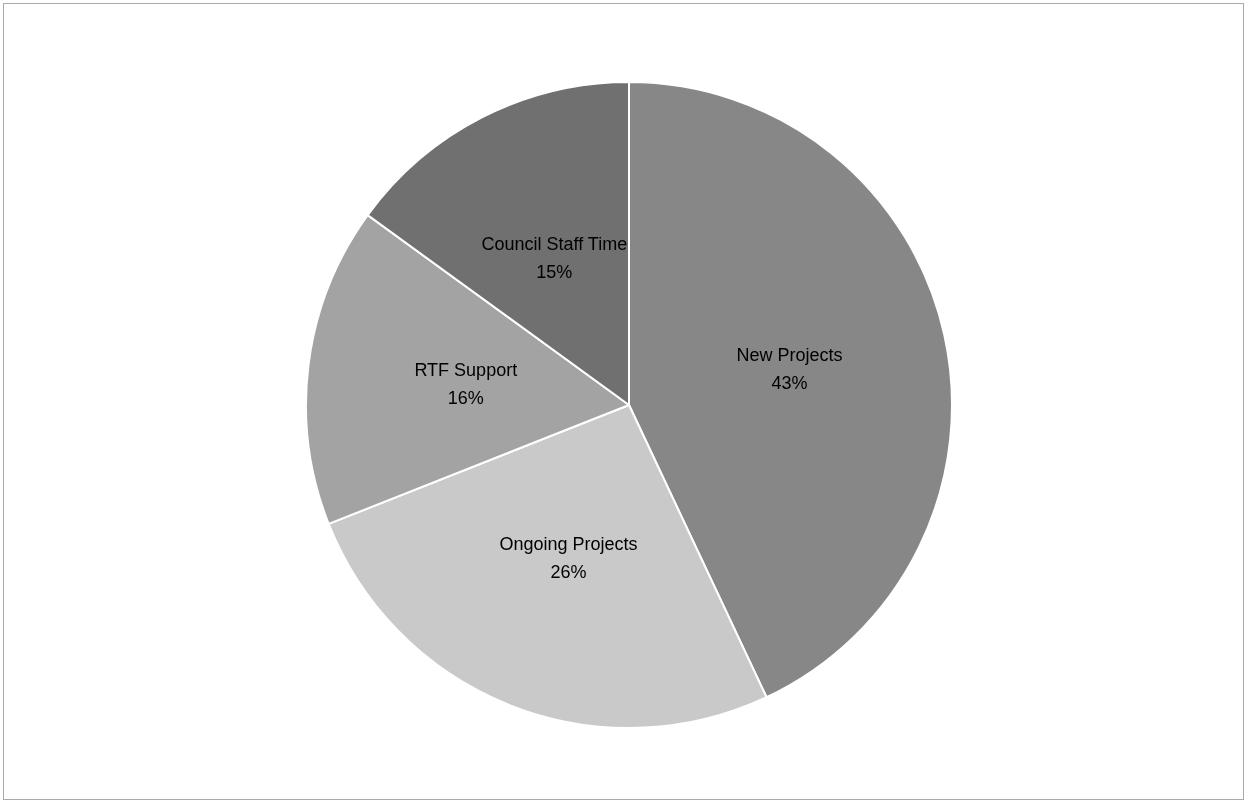 This screenshot has height=803, width=1249. What do you see at coordinates (465, 398) in the screenshot?
I see `data-label: 16%` at bounding box center [465, 398].